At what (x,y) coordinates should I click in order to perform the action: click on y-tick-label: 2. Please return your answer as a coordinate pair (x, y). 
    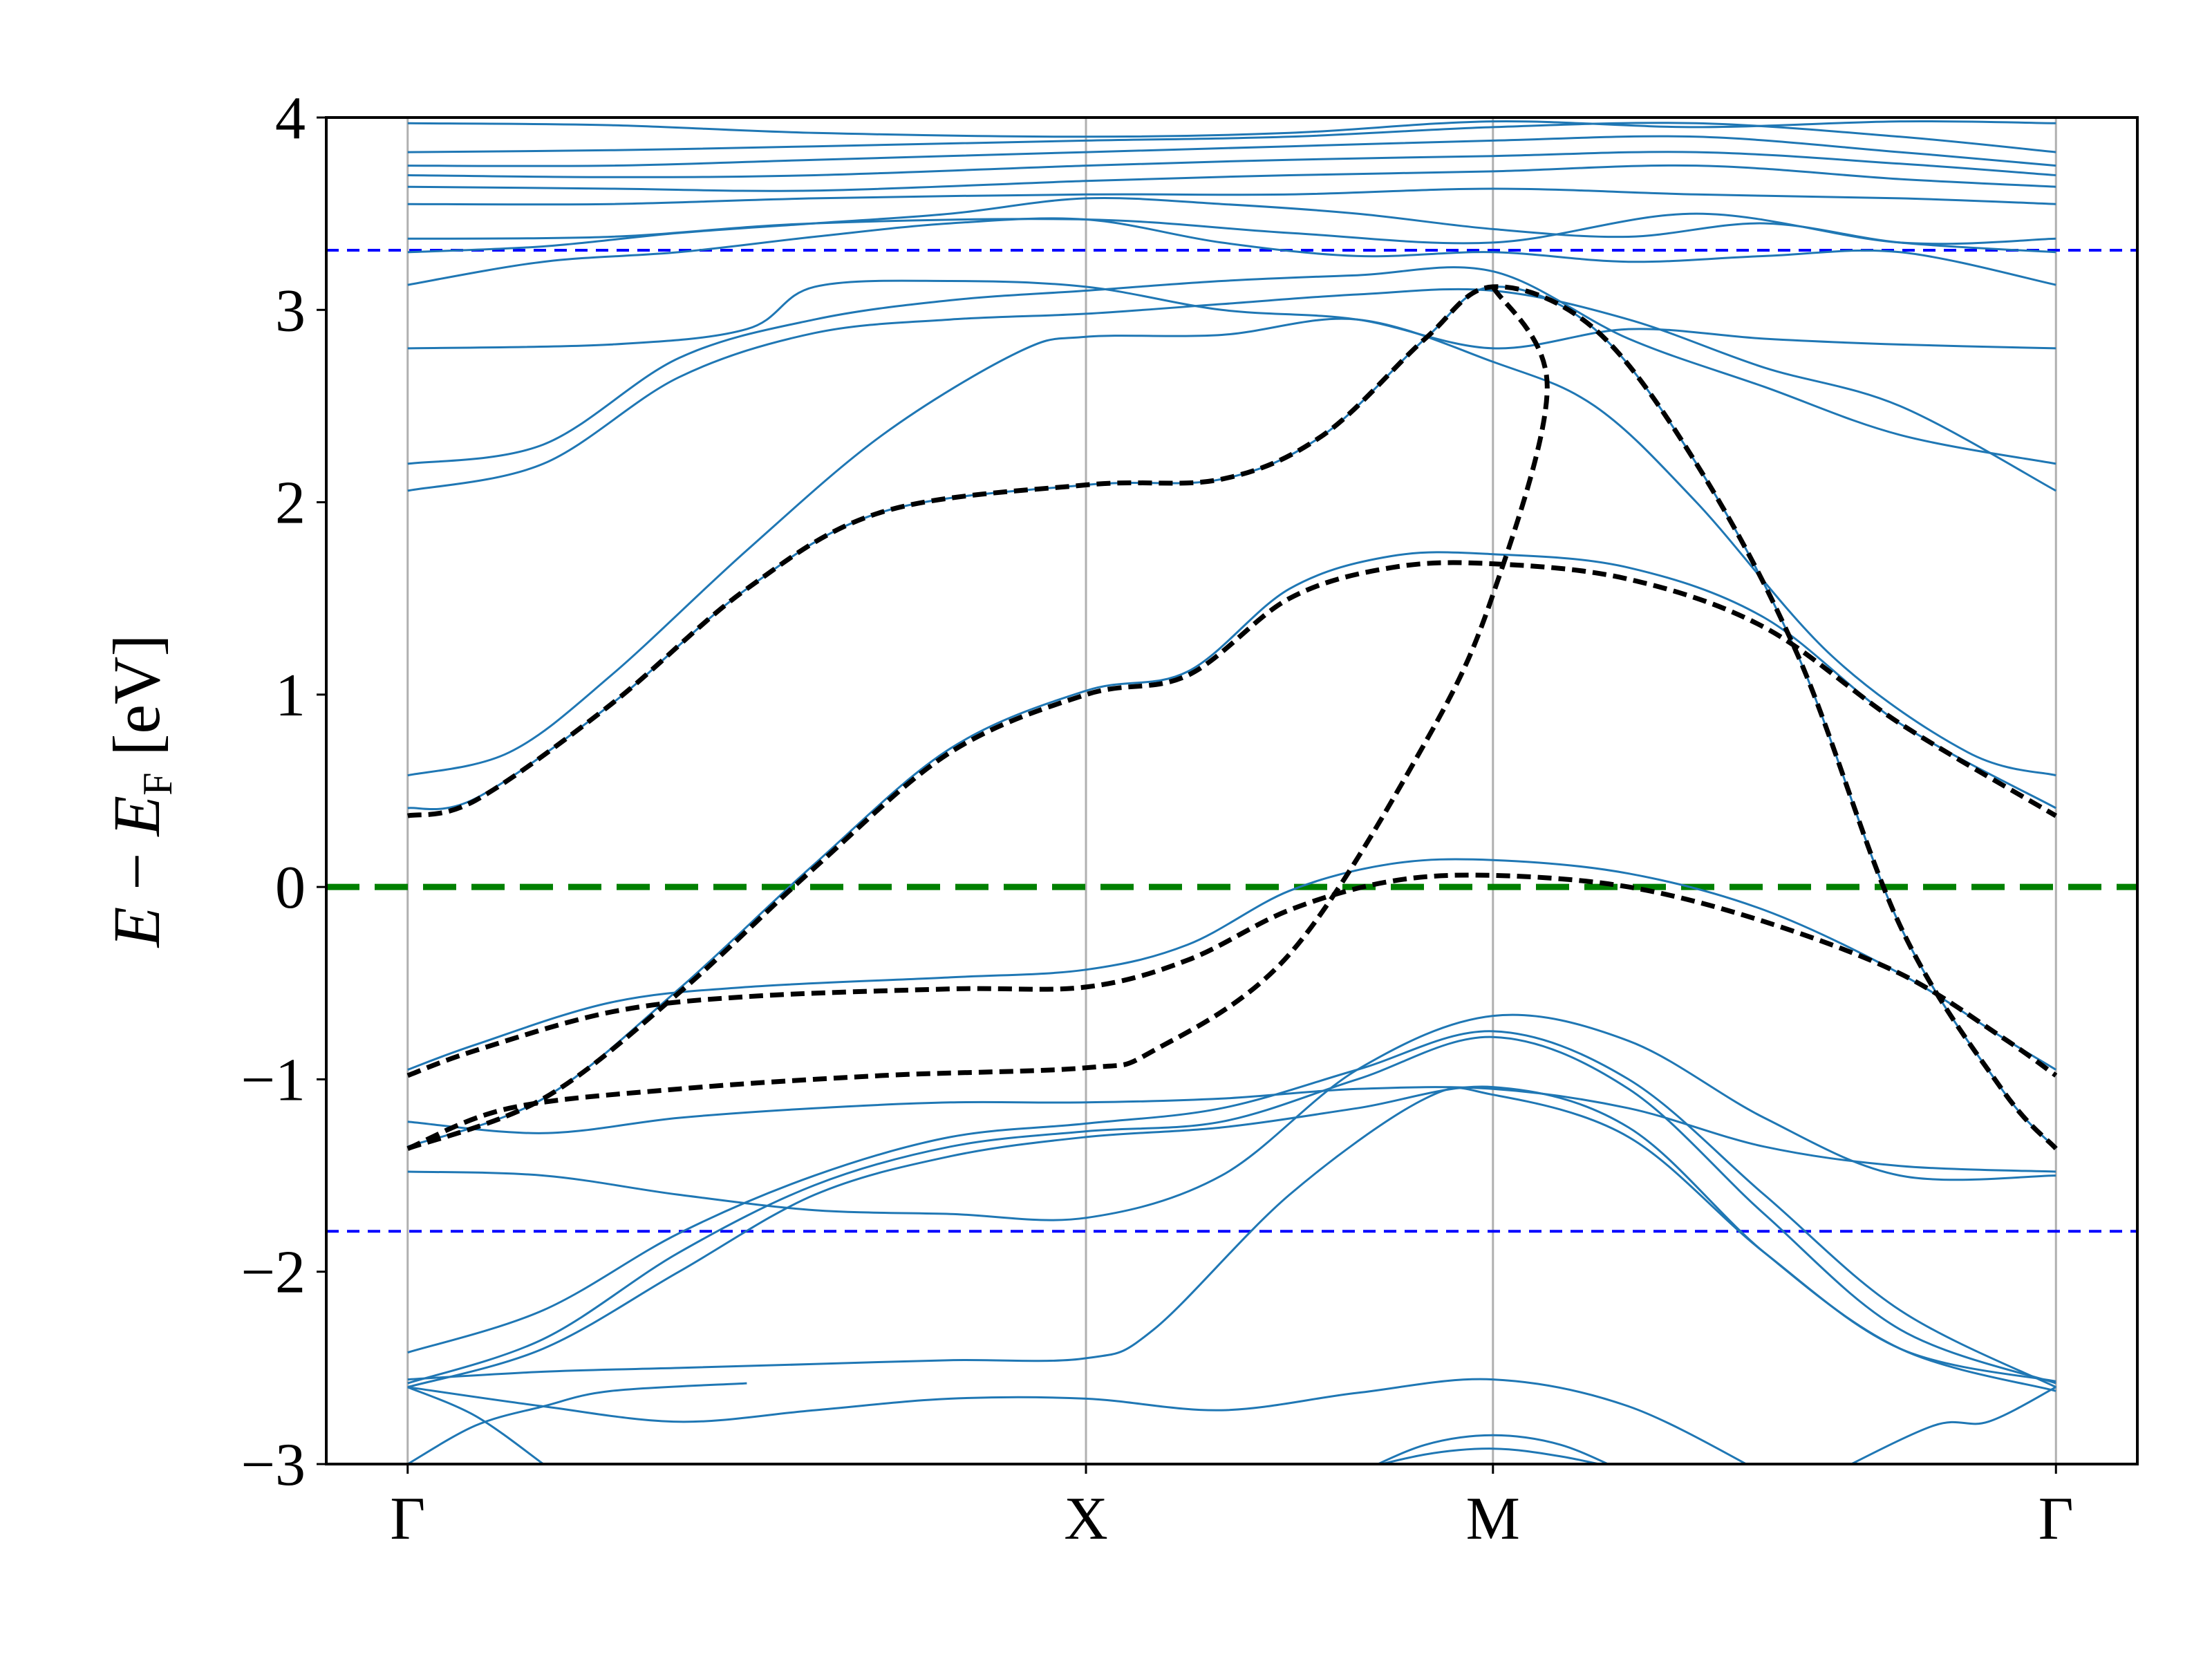
    Looking at the image, I should click on (290, 503).